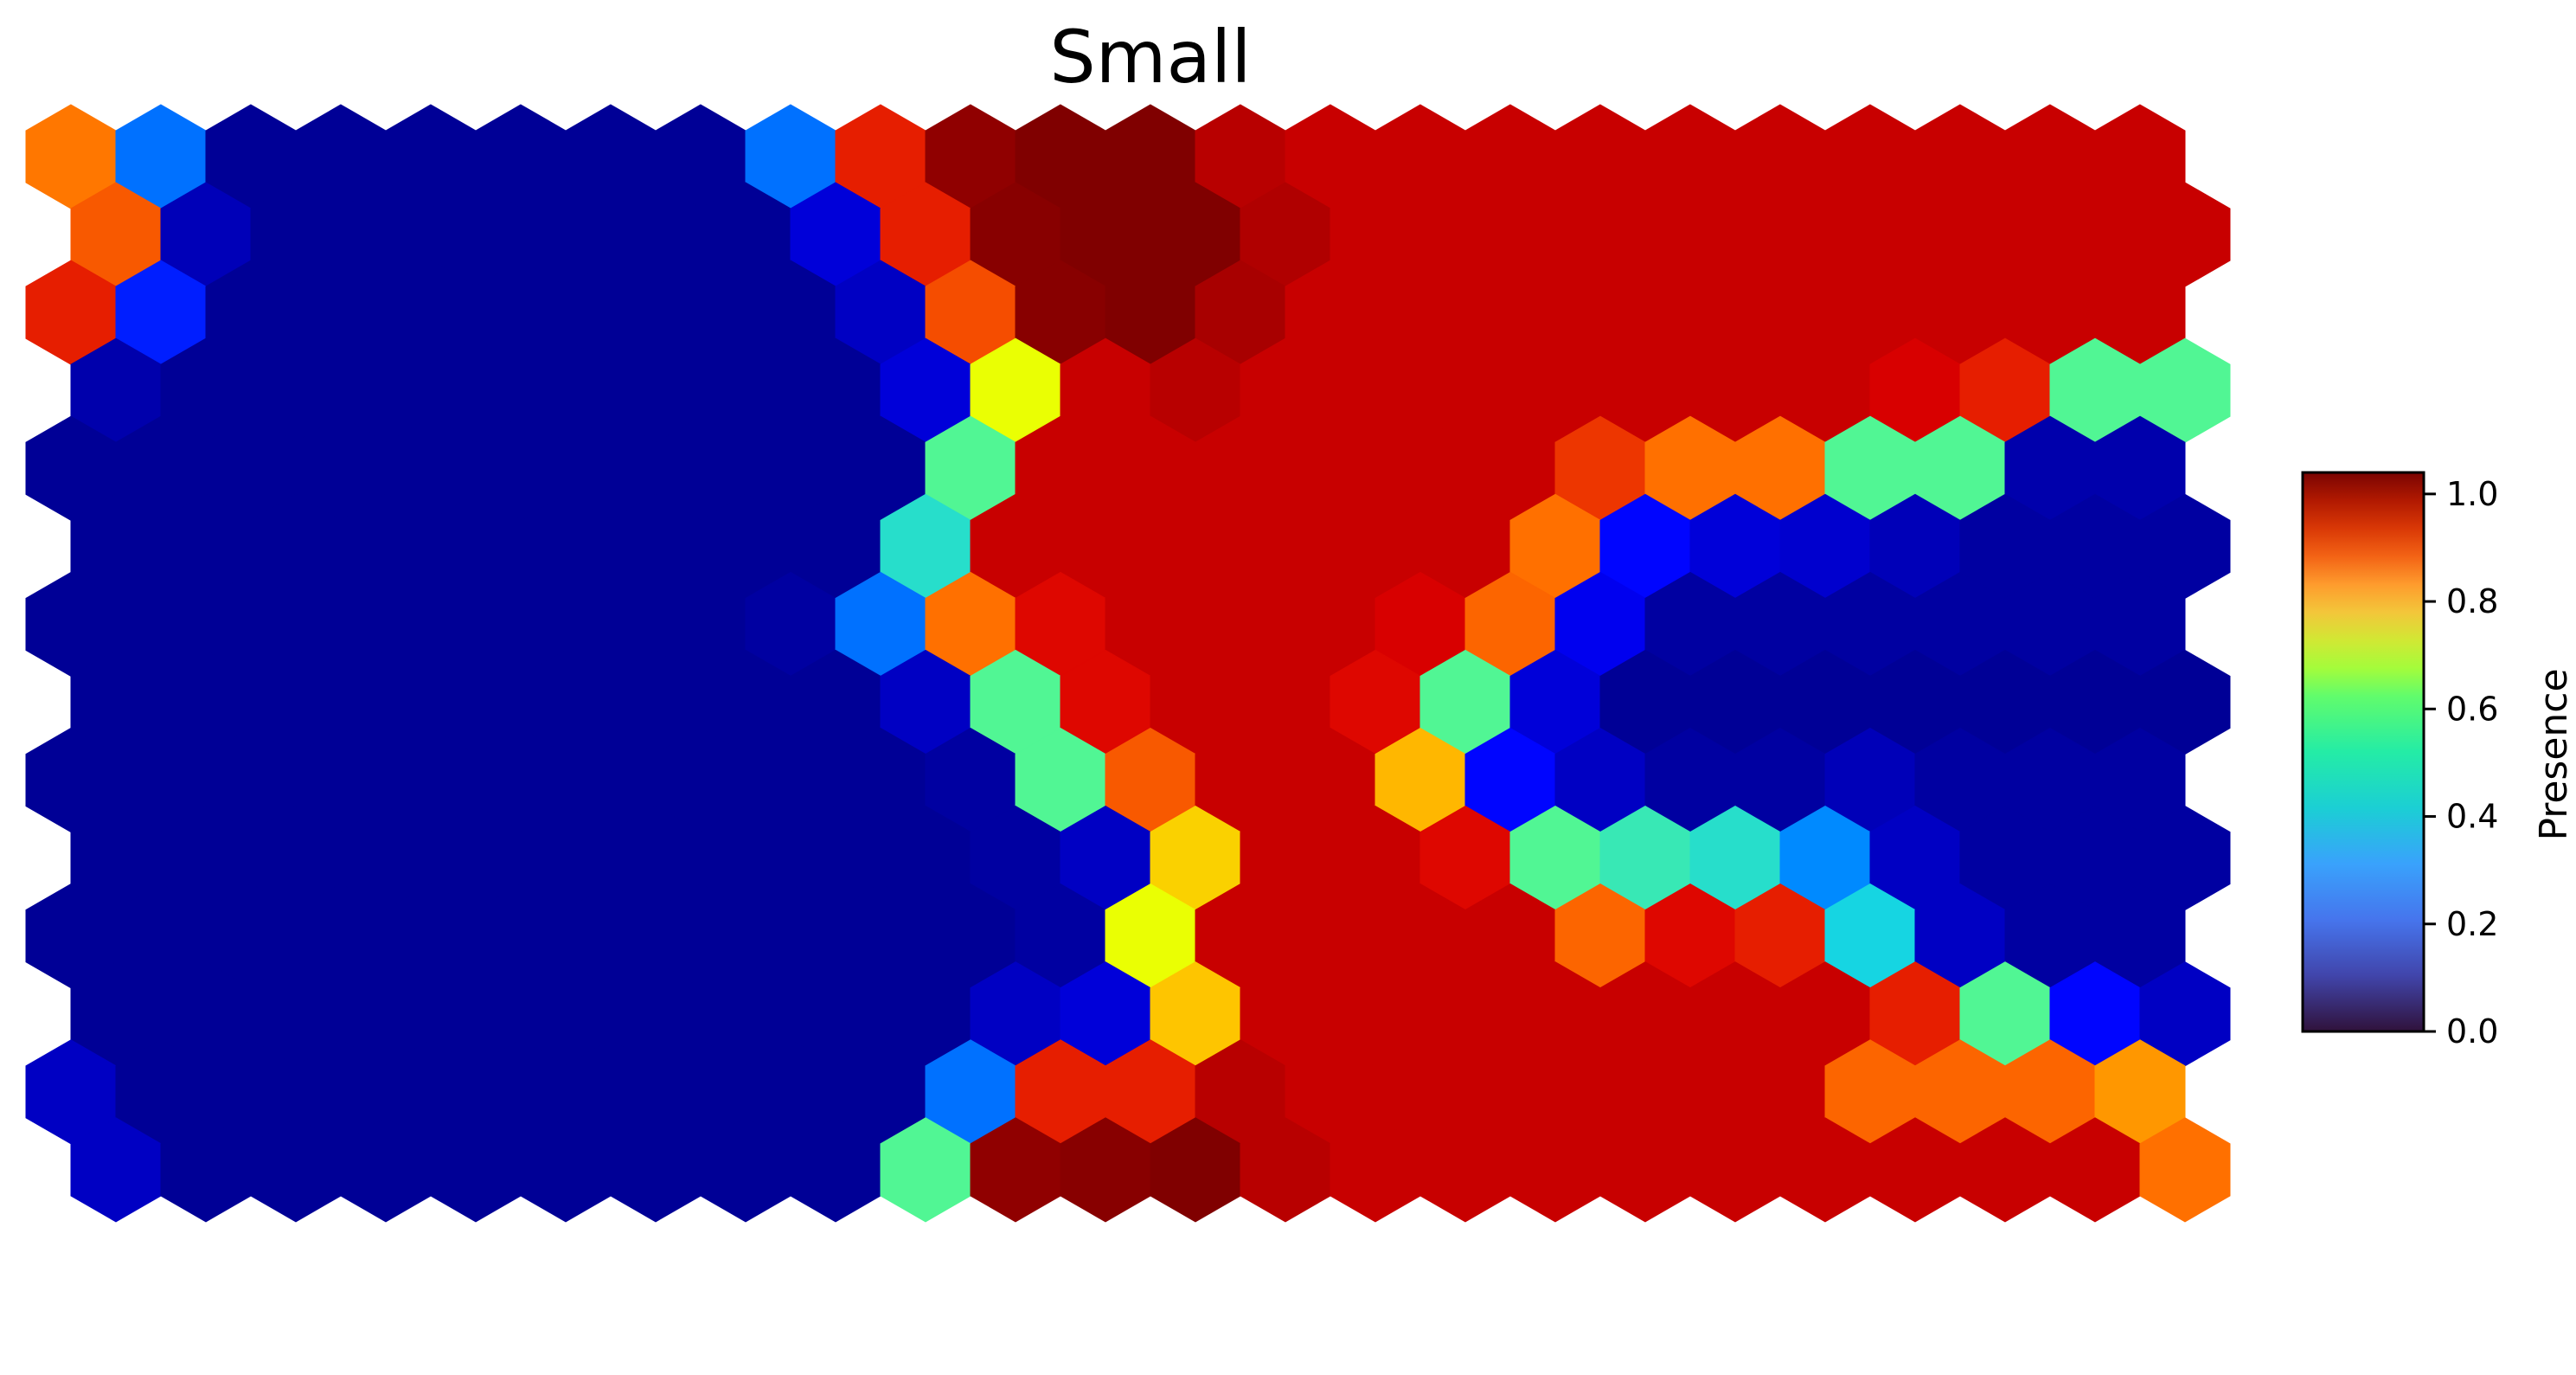 The image size is (2576, 1375). What do you see at coordinates (2363, 752) in the screenshot?
I see `colorbar-gradient` at bounding box center [2363, 752].